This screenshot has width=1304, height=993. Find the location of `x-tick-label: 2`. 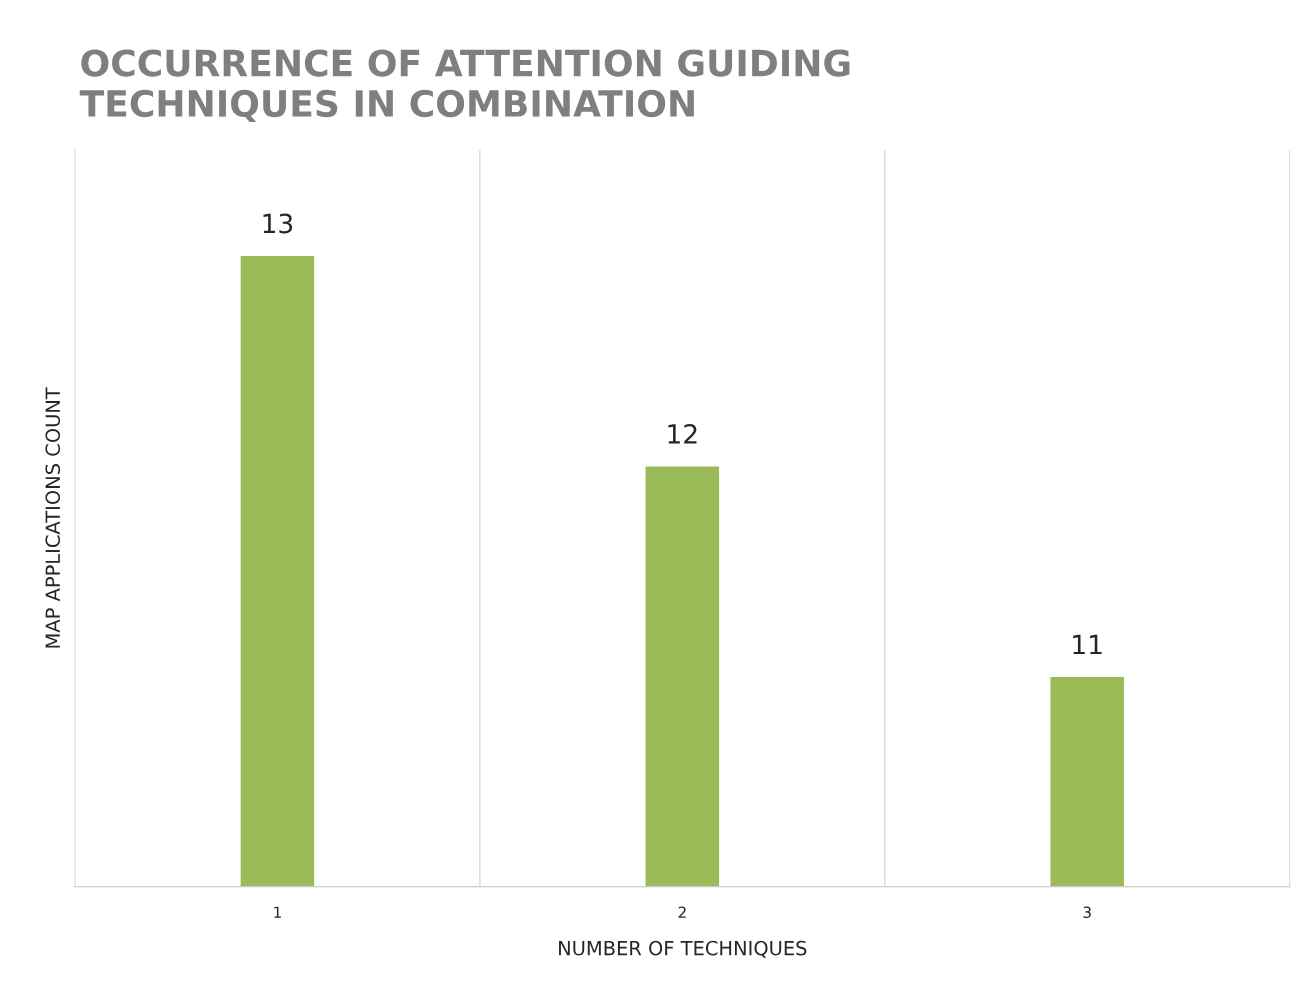

x-tick-label: 2 is located at coordinates (682, 912).